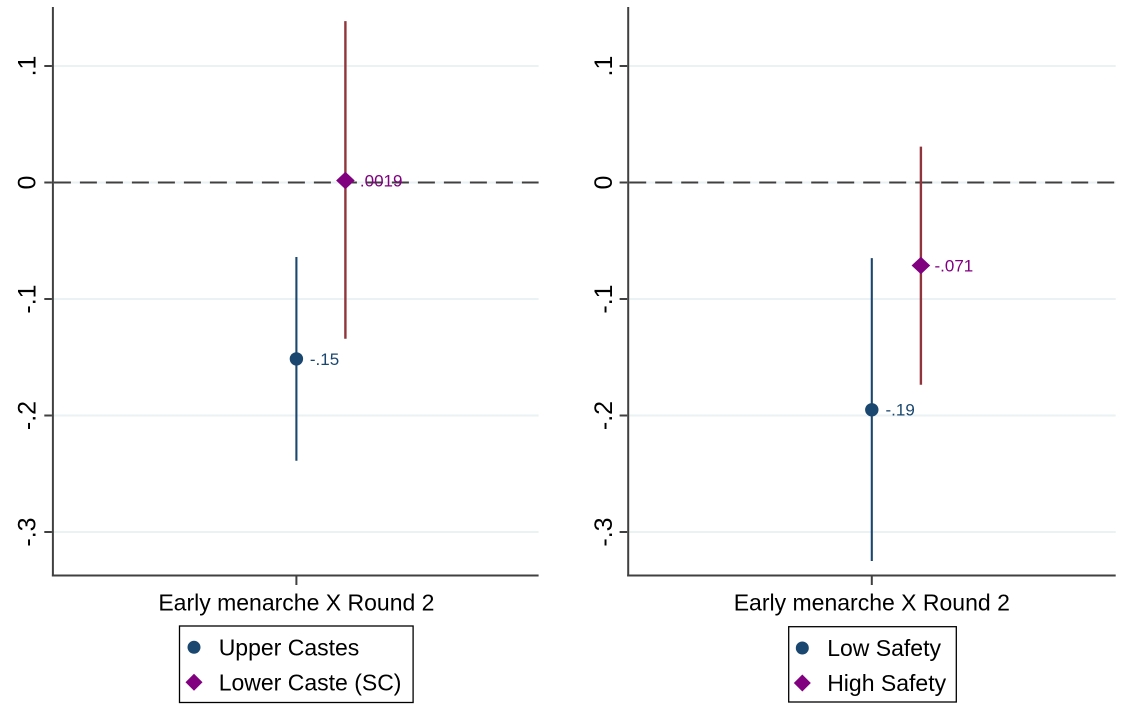 The height and width of the screenshot is (726, 1136). What do you see at coordinates (289, 647) in the screenshot?
I see `svg-text: Upper Castes` at bounding box center [289, 647].